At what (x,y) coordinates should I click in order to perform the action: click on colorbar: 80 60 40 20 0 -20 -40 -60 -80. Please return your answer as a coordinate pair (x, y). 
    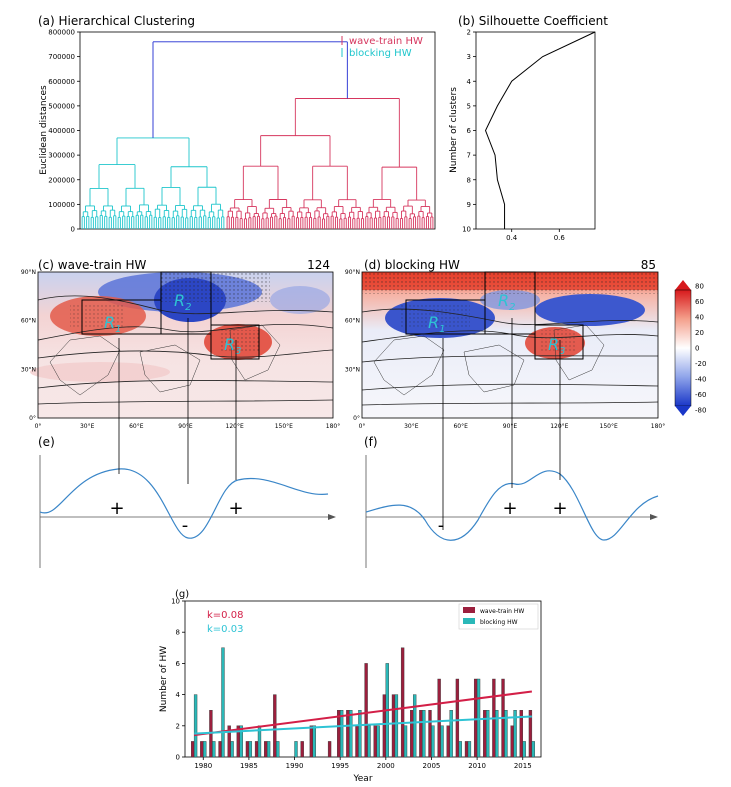
    Looking at the image, I should click on (690, 348).